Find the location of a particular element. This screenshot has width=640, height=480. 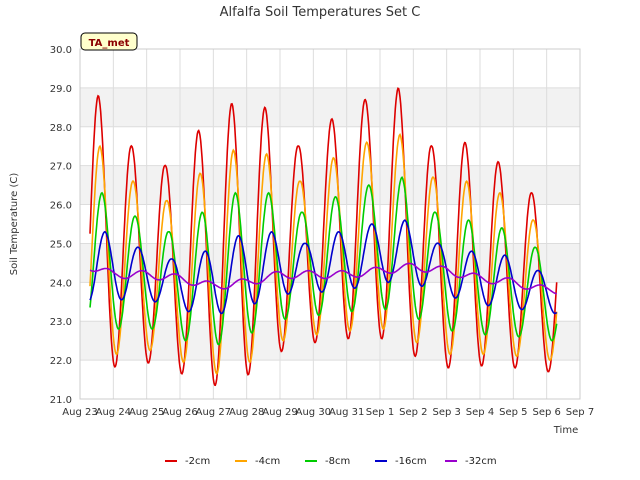

x-tick-label: Sep 1 is located at coordinates (380, 412).